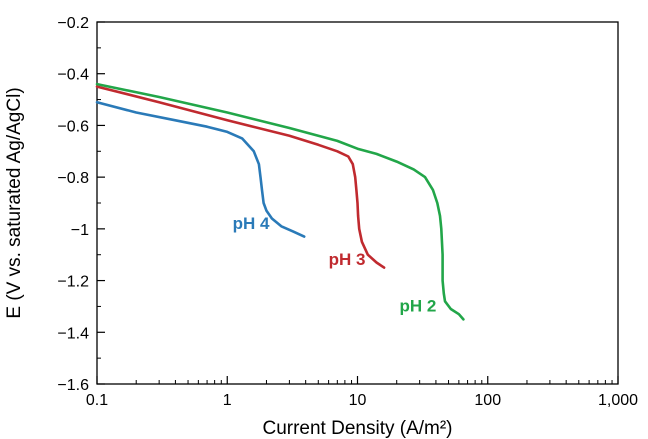  Describe the element at coordinates (97, 400) in the screenshot. I see `x-tick-label: 0.1` at that location.